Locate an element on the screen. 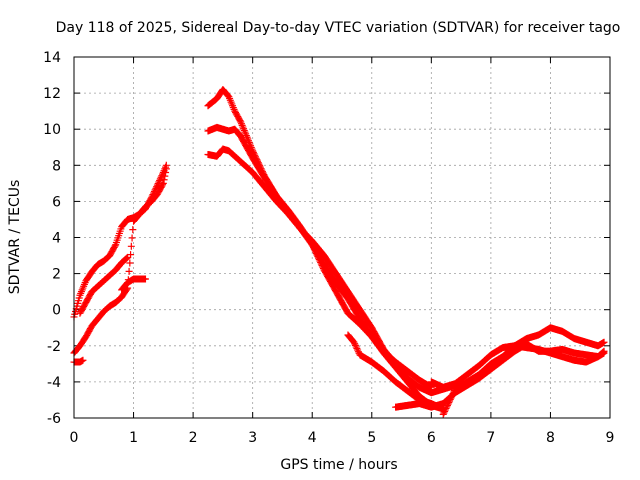  x-tick-label: 7 is located at coordinates (490, 438).